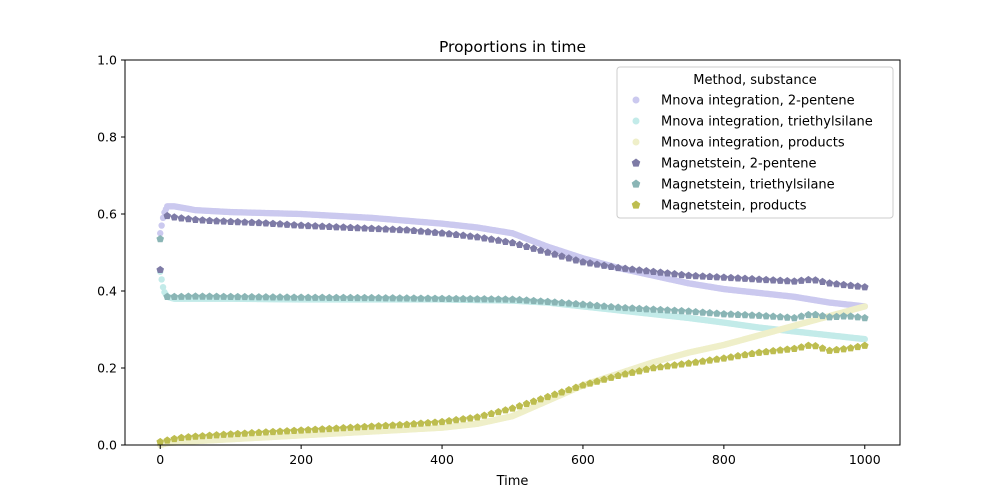 This screenshot has height=500, width=1000. Describe the element at coordinates (734, 206) in the screenshot. I see `legend-label: Magnetstein, products` at that location.